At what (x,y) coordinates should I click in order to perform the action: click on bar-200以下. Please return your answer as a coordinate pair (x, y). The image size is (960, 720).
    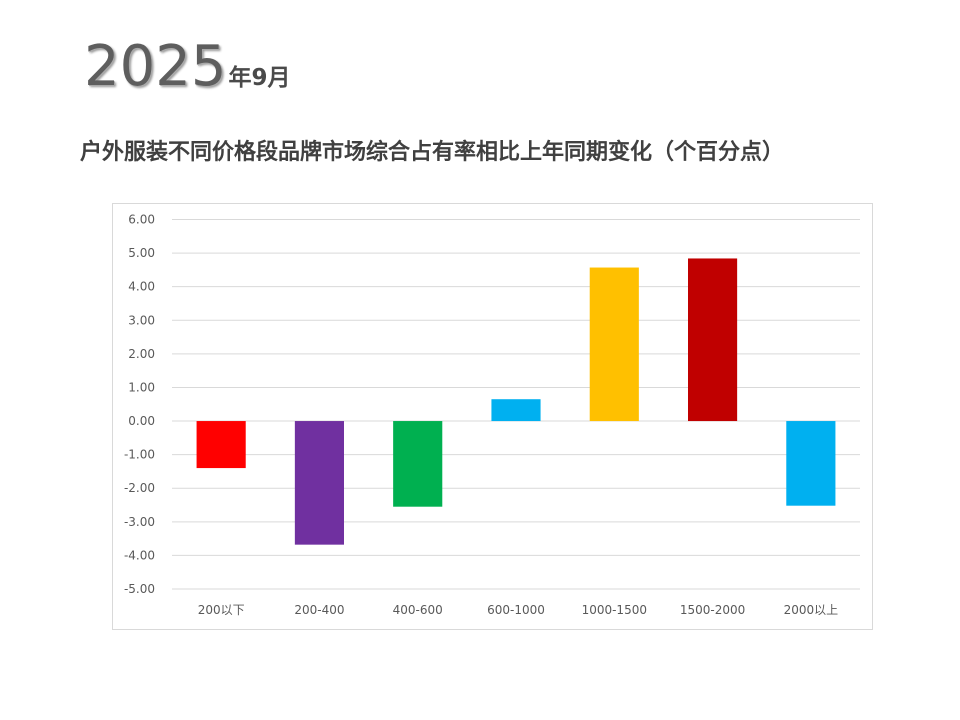
    Looking at the image, I should click on (221, 445).